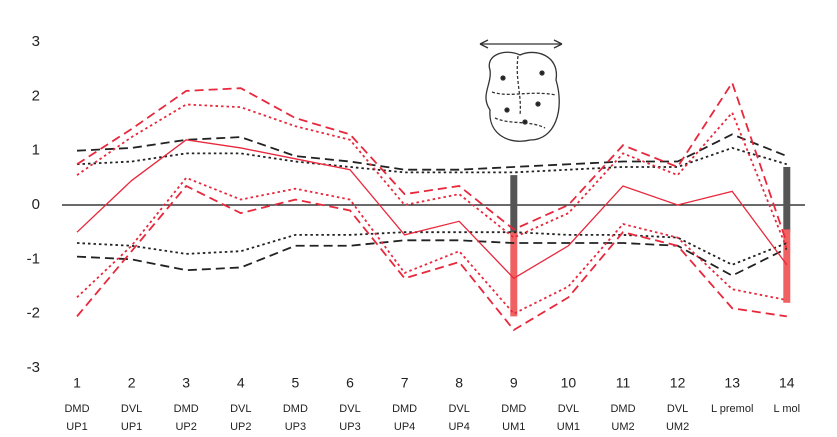 This screenshot has width=837, height=437. Describe the element at coordinates (186, 383) in the screenshot. I see `x-tick-label: 3` at that location.